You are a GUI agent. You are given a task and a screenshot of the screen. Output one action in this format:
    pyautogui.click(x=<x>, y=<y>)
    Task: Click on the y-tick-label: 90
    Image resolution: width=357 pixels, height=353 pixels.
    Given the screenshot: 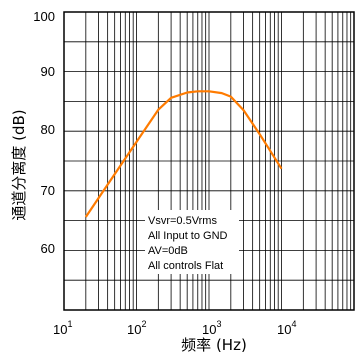 What is the action you would take?
    pyautogui.click(x=48, y=71)
    